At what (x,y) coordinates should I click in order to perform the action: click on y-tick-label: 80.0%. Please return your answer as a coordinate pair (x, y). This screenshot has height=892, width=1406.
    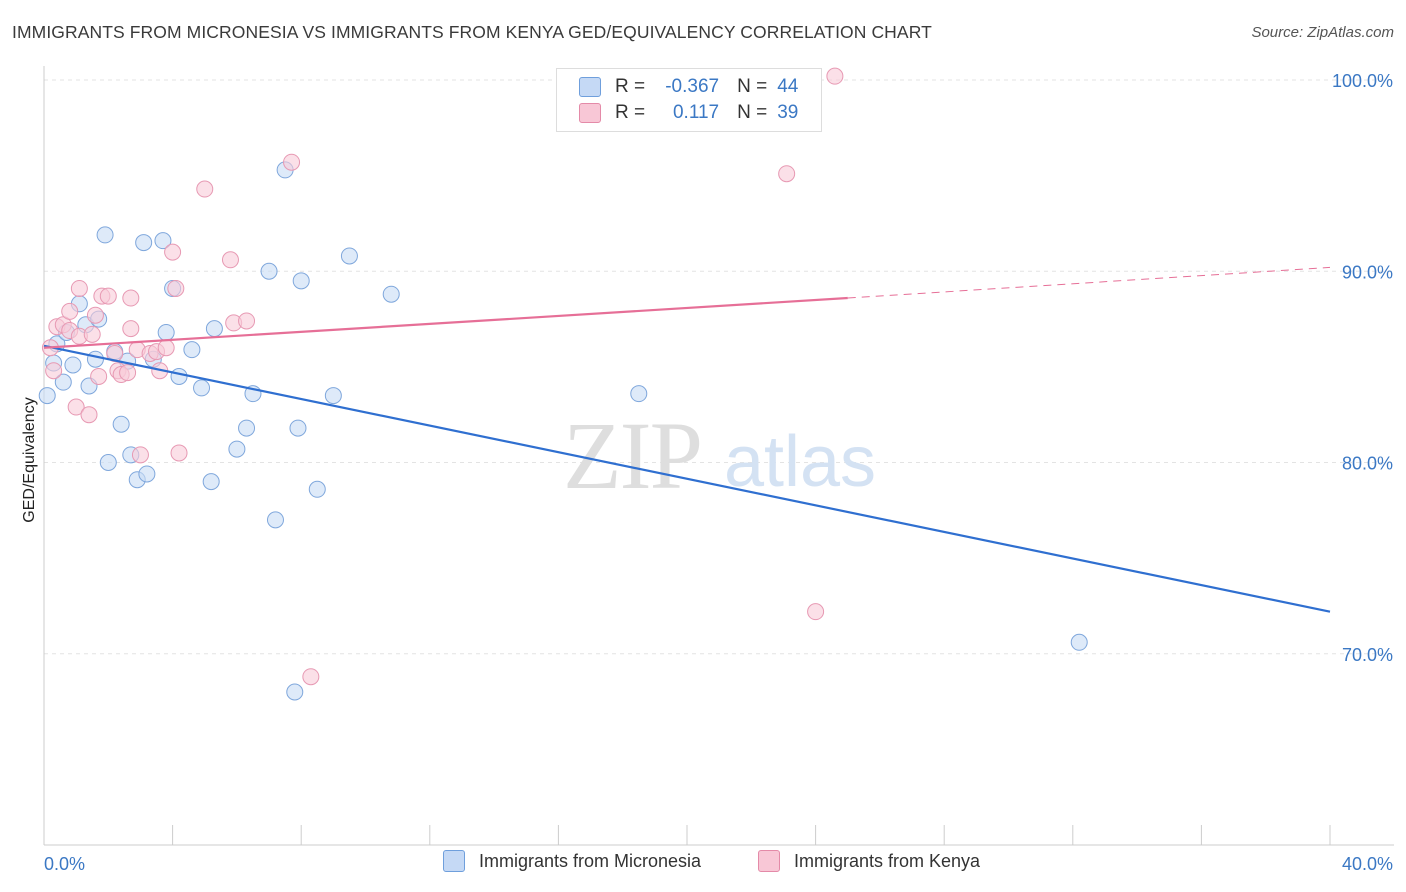
    Looking at the image, I should click on (1367, 464).